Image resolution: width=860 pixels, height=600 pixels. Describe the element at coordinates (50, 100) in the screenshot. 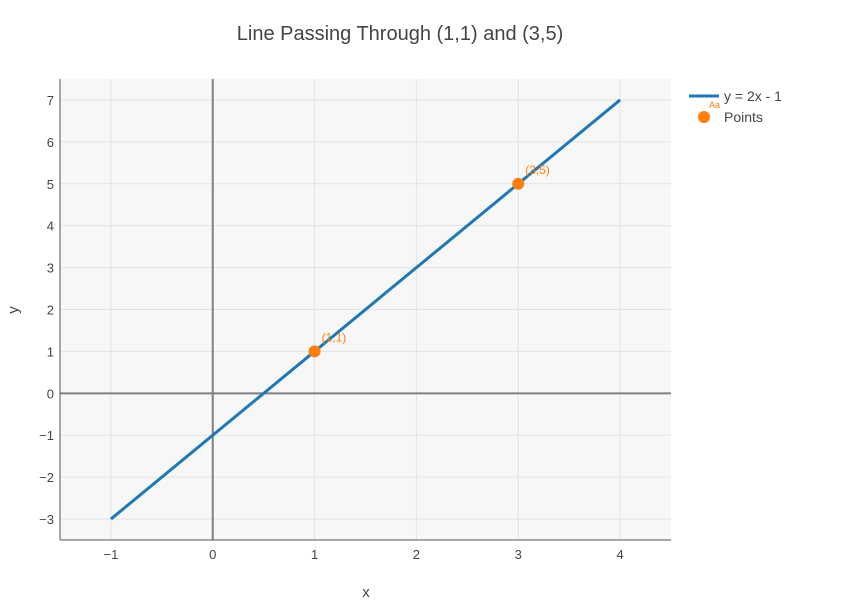

I see `y-tick-label: 7` at that location.